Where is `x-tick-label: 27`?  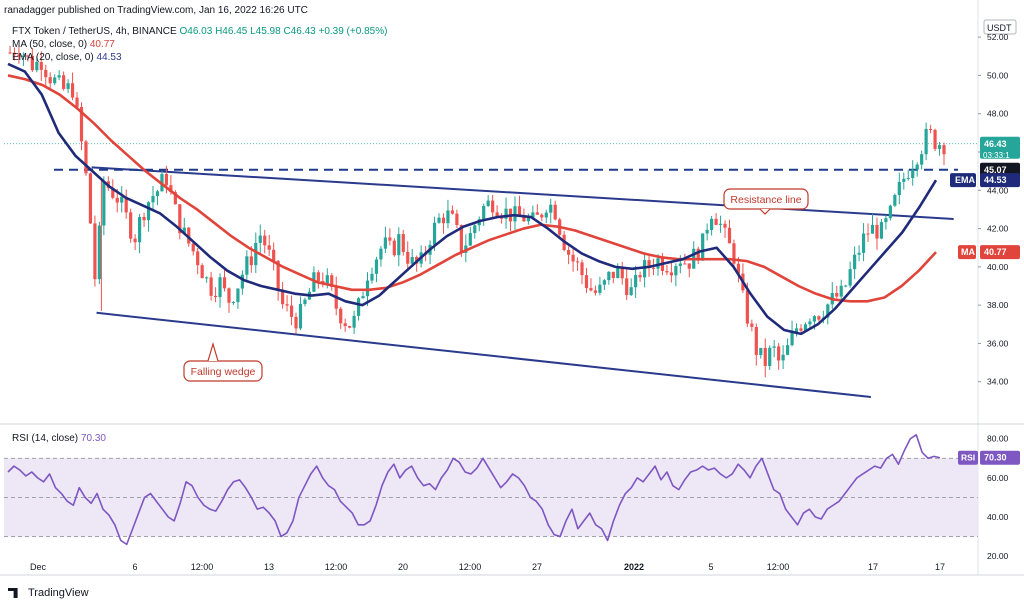 x-tick-label: 27 is located at coordinates (537, 567).